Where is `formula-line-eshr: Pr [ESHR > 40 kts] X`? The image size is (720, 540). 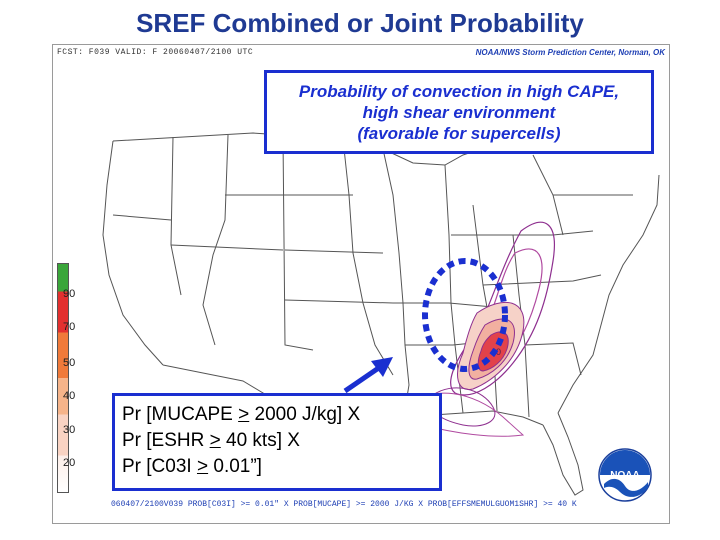
formula-line-eshr: Pr [ESHR > 40 kts] X is located at coordinates (280, 441).